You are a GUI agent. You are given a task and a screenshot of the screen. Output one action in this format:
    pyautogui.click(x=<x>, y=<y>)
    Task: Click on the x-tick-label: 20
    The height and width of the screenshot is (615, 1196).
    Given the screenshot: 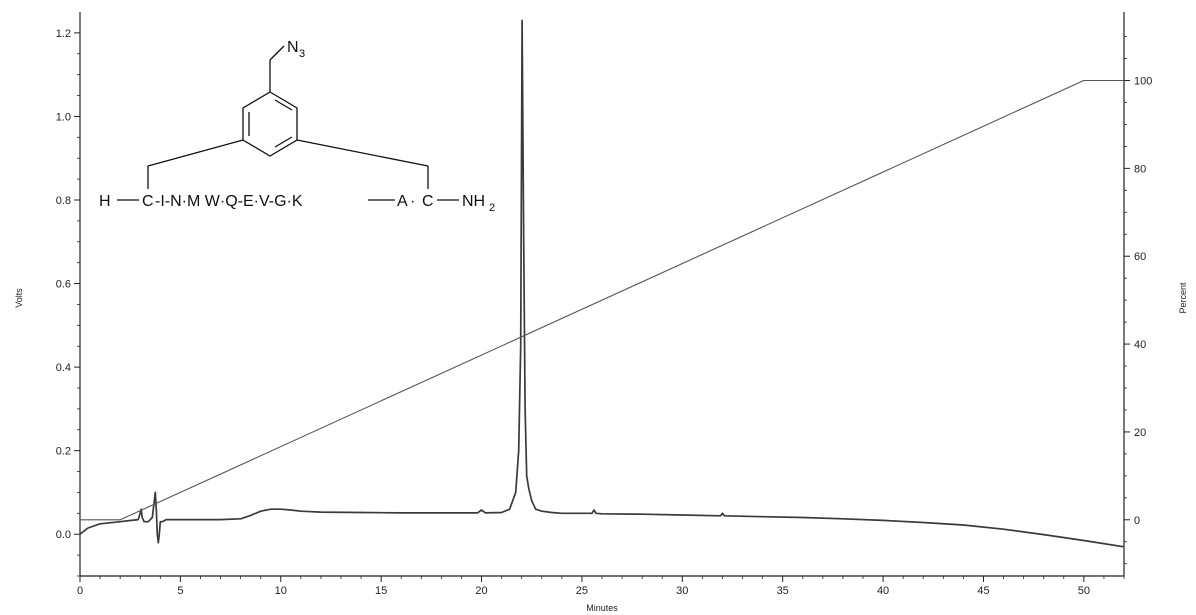 What is the action you would take?
    pyautogui.click(x=481, y=591)
    